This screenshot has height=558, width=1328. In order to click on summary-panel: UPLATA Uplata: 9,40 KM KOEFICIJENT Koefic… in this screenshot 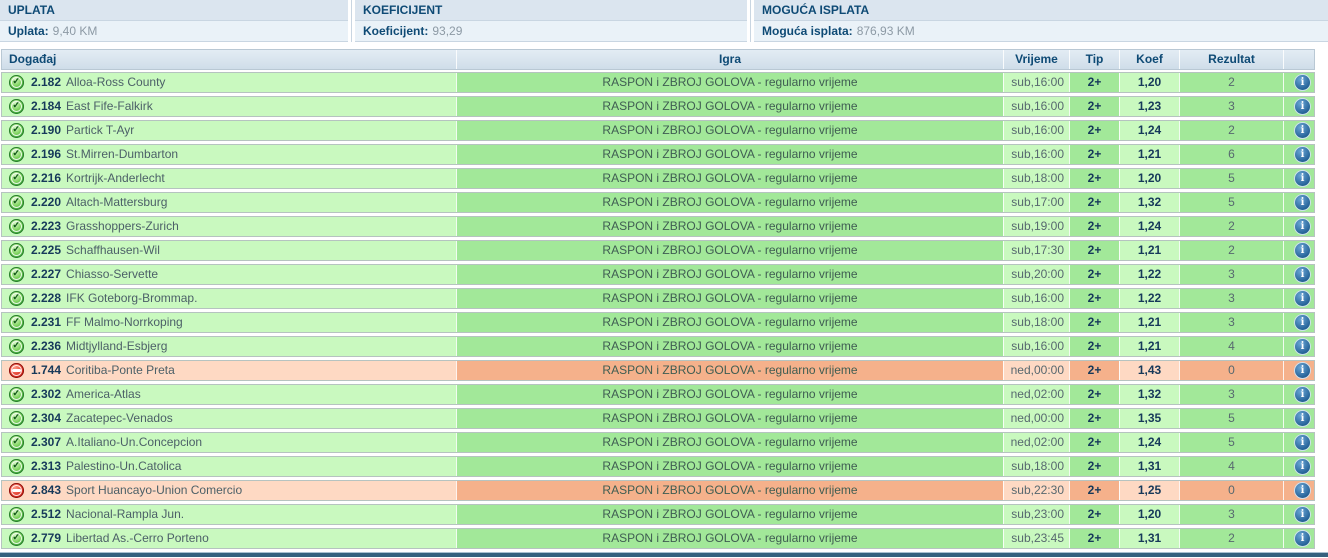, I will do `click(664, 21)`.